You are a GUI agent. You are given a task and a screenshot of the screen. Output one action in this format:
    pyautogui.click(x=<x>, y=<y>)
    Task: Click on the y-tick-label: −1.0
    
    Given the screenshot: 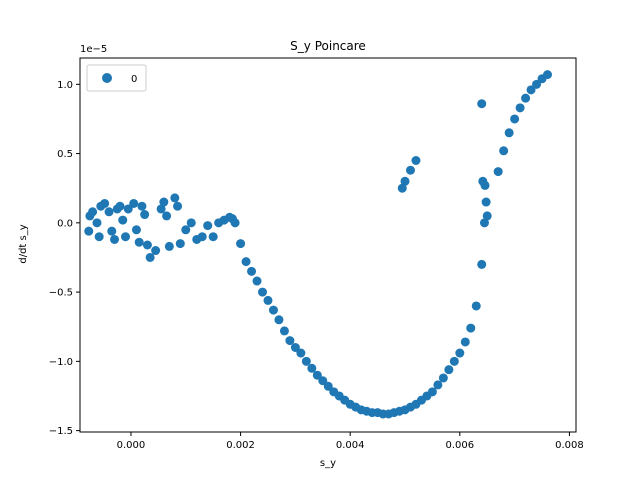 What is the action you would take?
    pyautogui.click(x=61, y=362)
    